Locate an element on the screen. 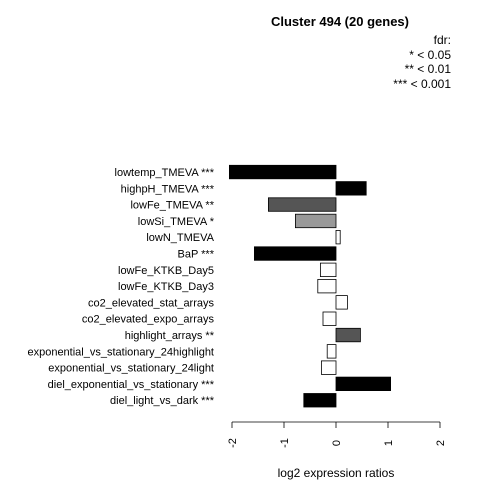 The image size is (480, 495). legend-item-0: * < 0.05 is located at coordinates (430, 54).